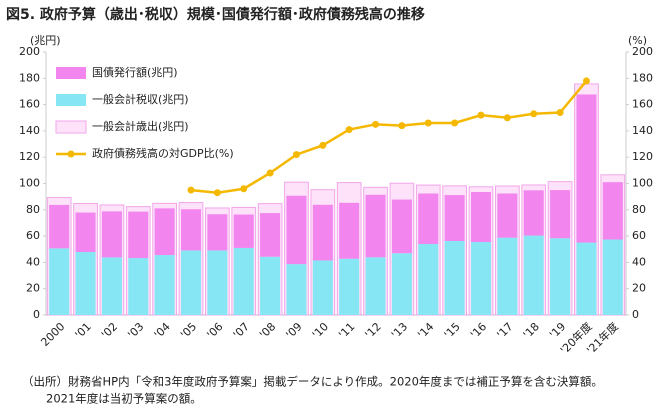  What do you see at coordinates (346, 330) in the screenshot?
I see `x-tick-label: '11` at bounding box center [346, 330].